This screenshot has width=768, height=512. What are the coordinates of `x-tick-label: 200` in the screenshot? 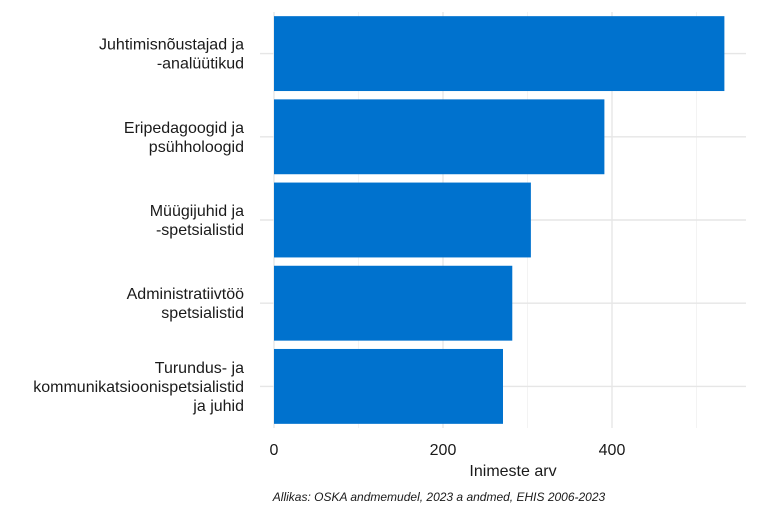 It's located at (443, 450).